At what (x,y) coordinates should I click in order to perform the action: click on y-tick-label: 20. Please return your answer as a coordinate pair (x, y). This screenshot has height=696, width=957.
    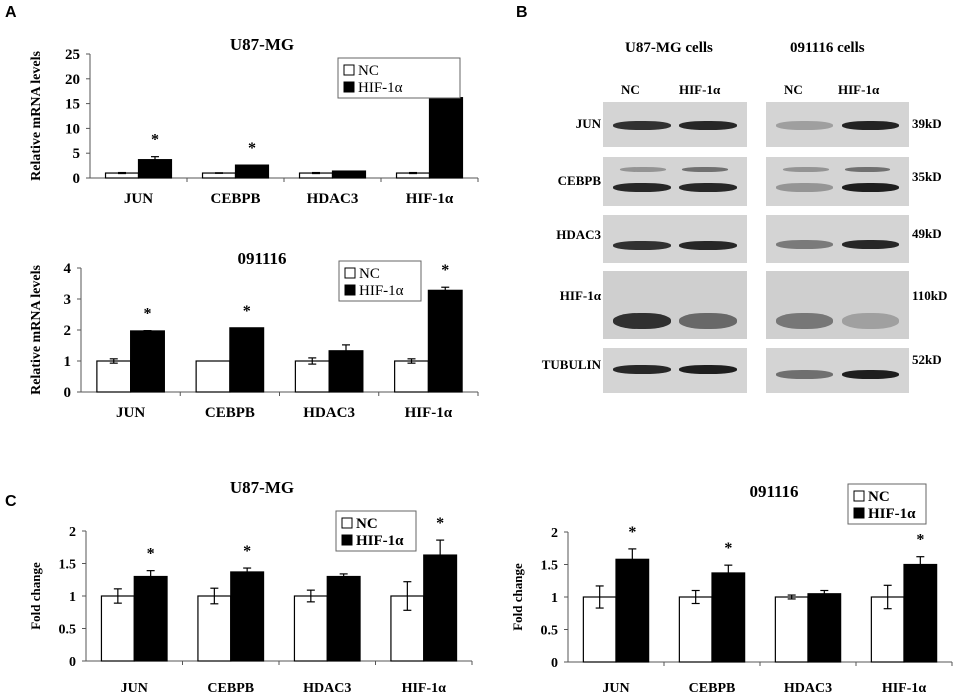
    Looking at the image, I should click on (72, 80).